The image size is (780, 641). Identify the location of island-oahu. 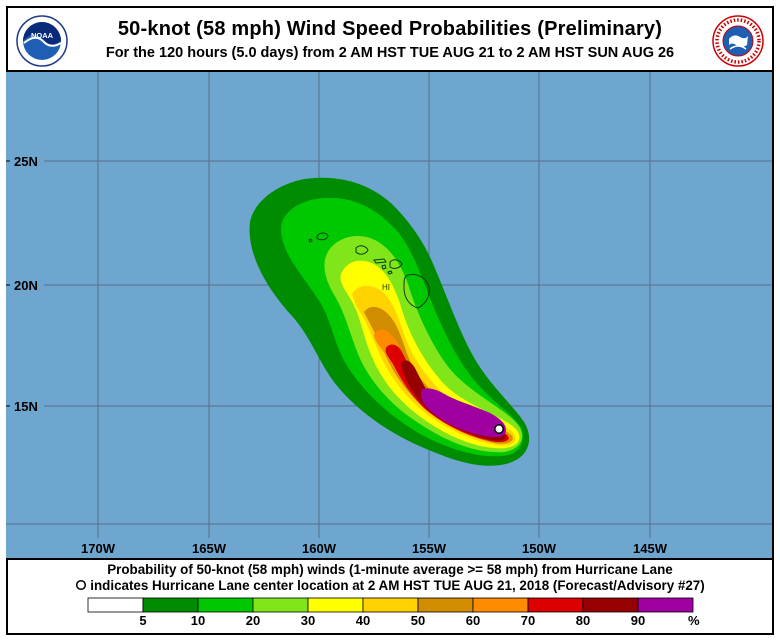
(362, 250).